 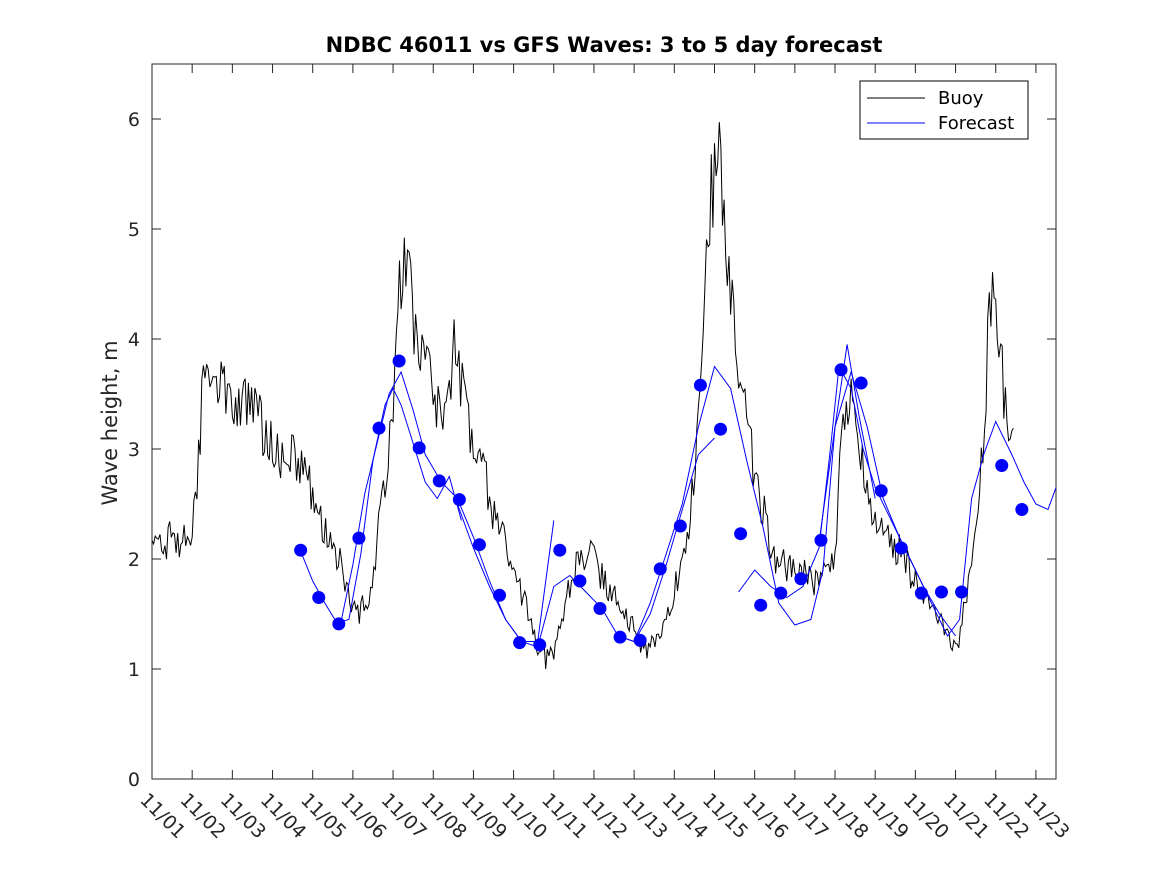 I want to click on y-tick-label: 5, so click(x=134, y=230).